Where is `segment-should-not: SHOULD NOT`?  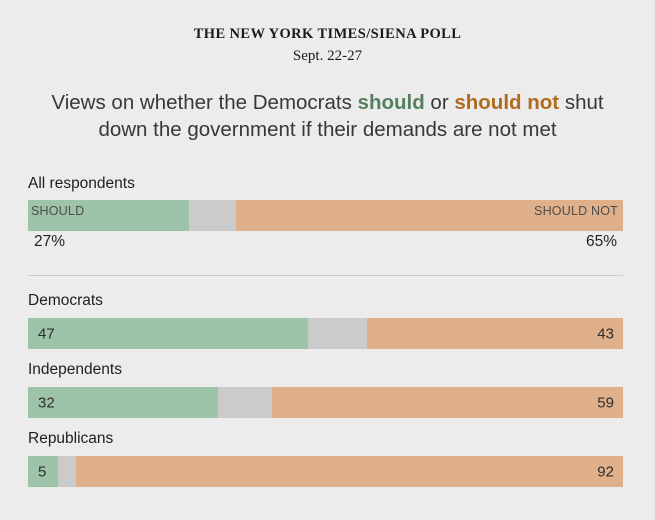
segment-should-not: SHOULD NOT is located at coordinates (429, 215).